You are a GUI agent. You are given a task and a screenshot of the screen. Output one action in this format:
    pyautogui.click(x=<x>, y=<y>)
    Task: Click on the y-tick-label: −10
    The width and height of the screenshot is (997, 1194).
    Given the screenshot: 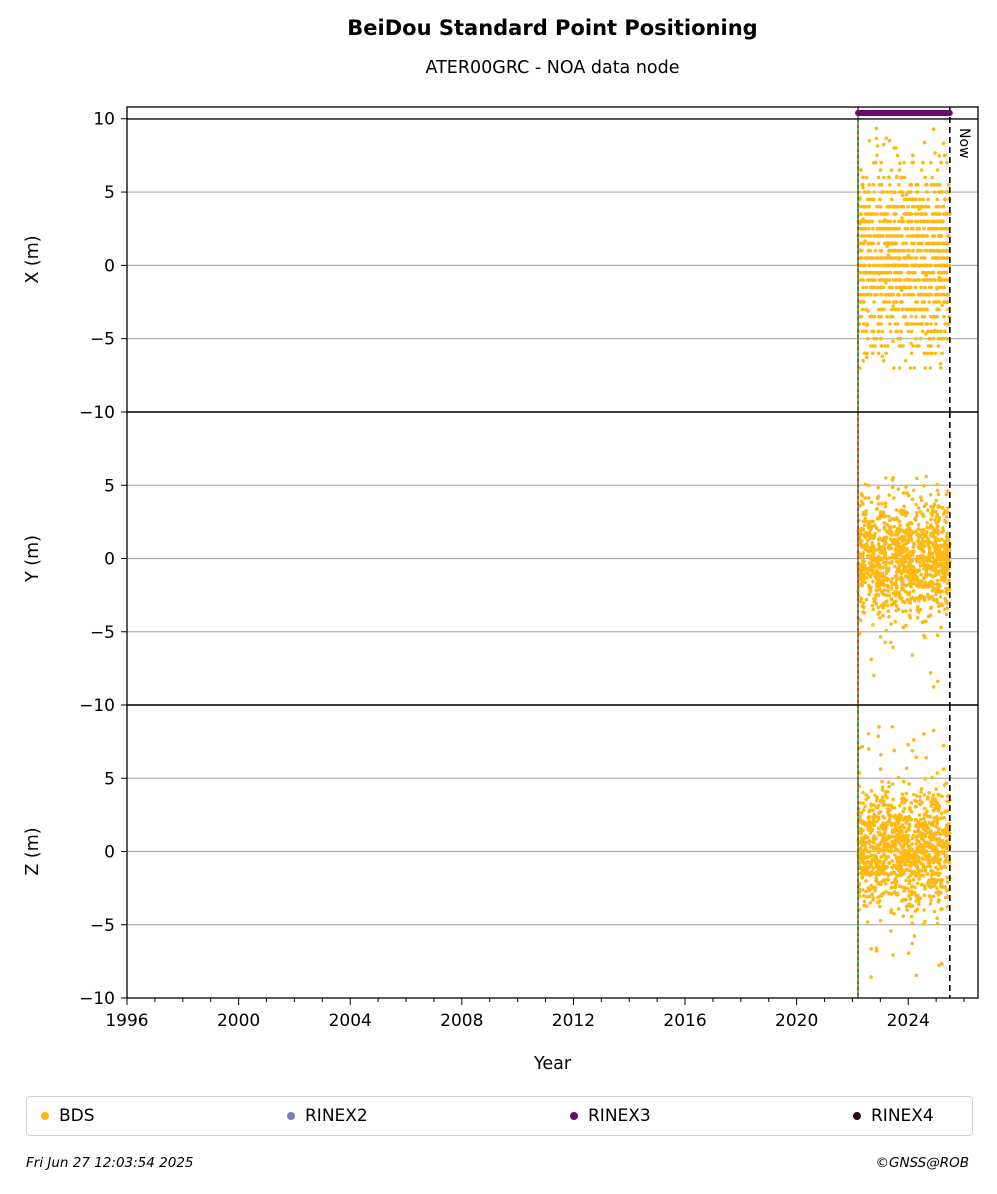 What is the action you would take?
    pyautogui.click(x=97, y=706)
    